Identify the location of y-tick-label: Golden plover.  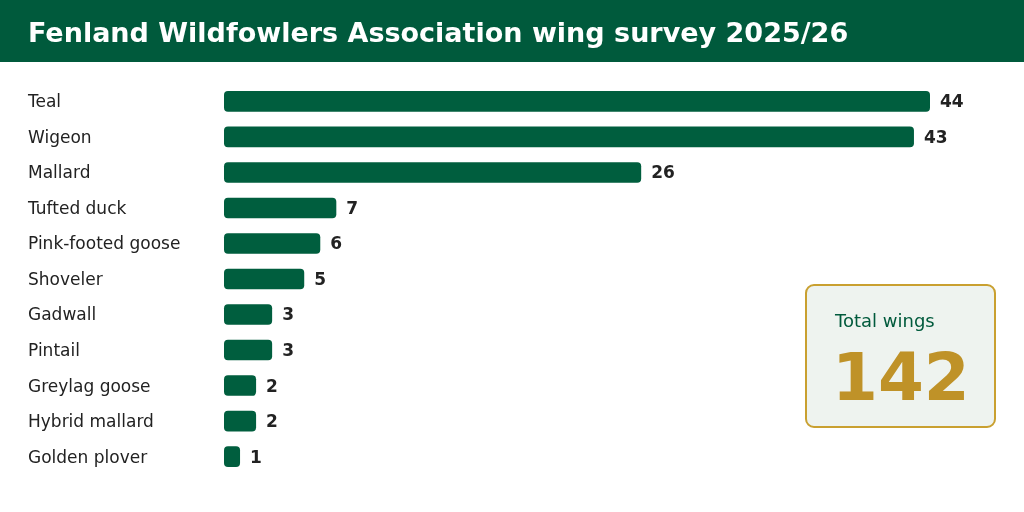
(88, 456).